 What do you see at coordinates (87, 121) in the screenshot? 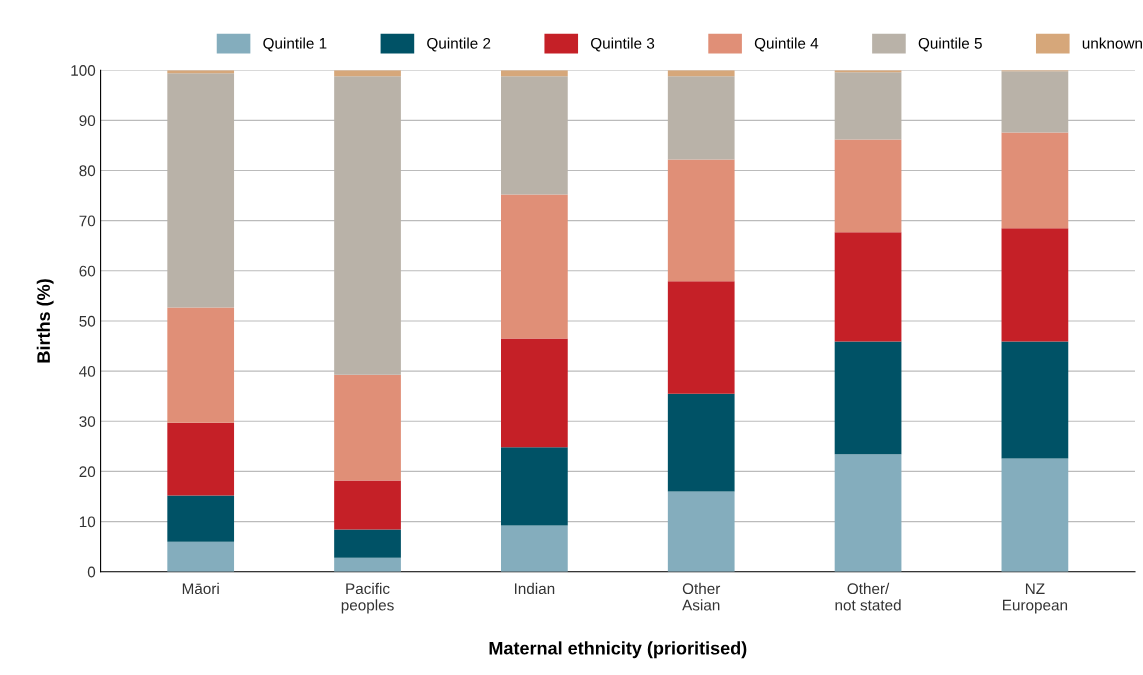
I see `y-tick-label: 90` at bounding box center [87, 121].